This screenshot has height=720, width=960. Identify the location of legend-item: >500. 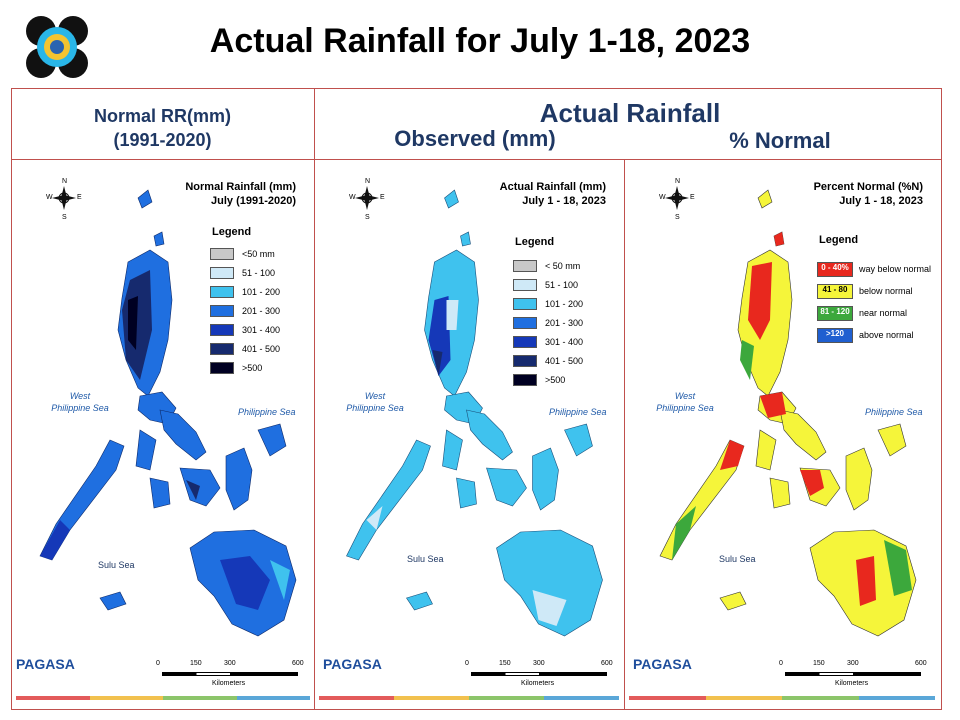
(245, 367).